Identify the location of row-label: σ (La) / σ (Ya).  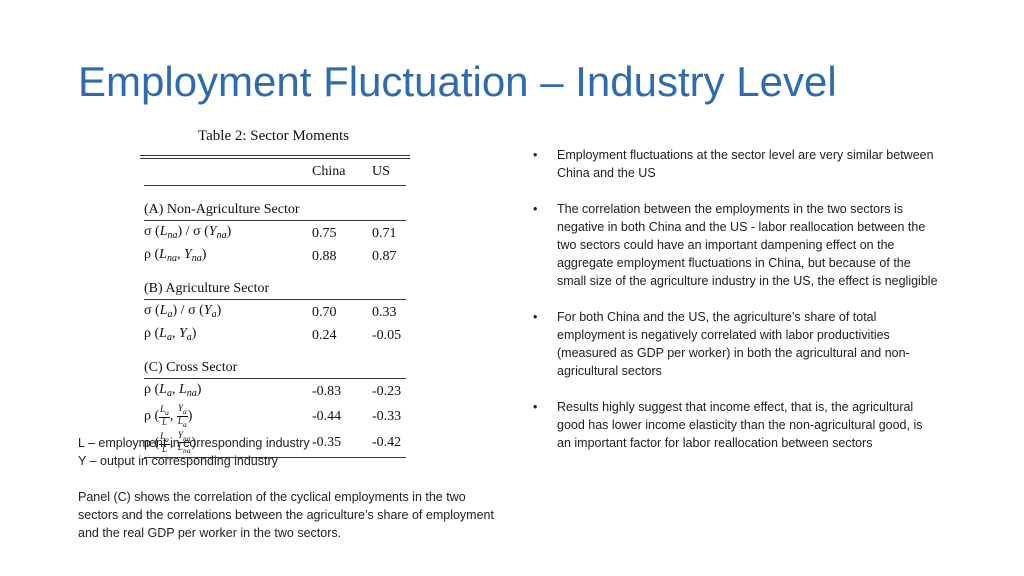
(183, 311).